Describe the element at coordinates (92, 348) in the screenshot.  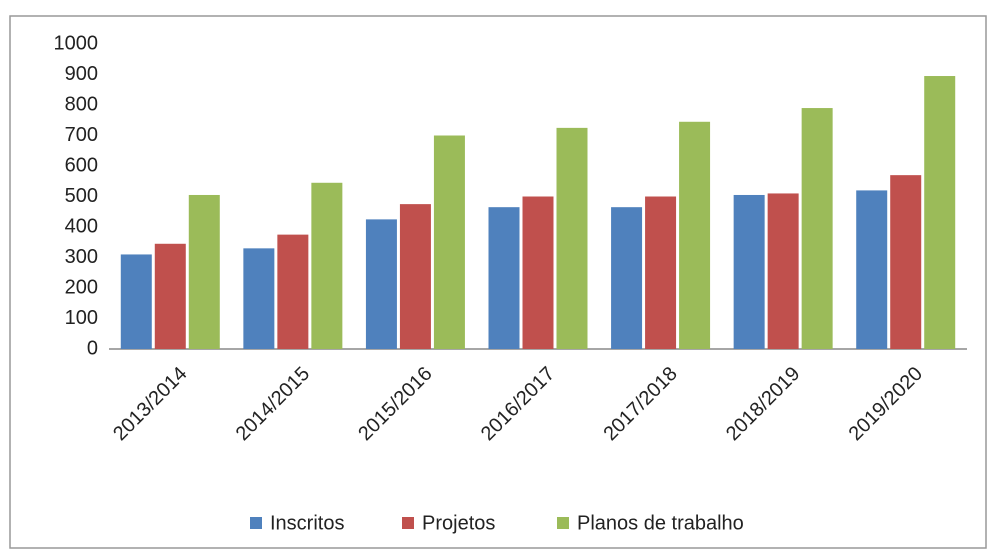
I see `y-tick-label: 0` at that location.